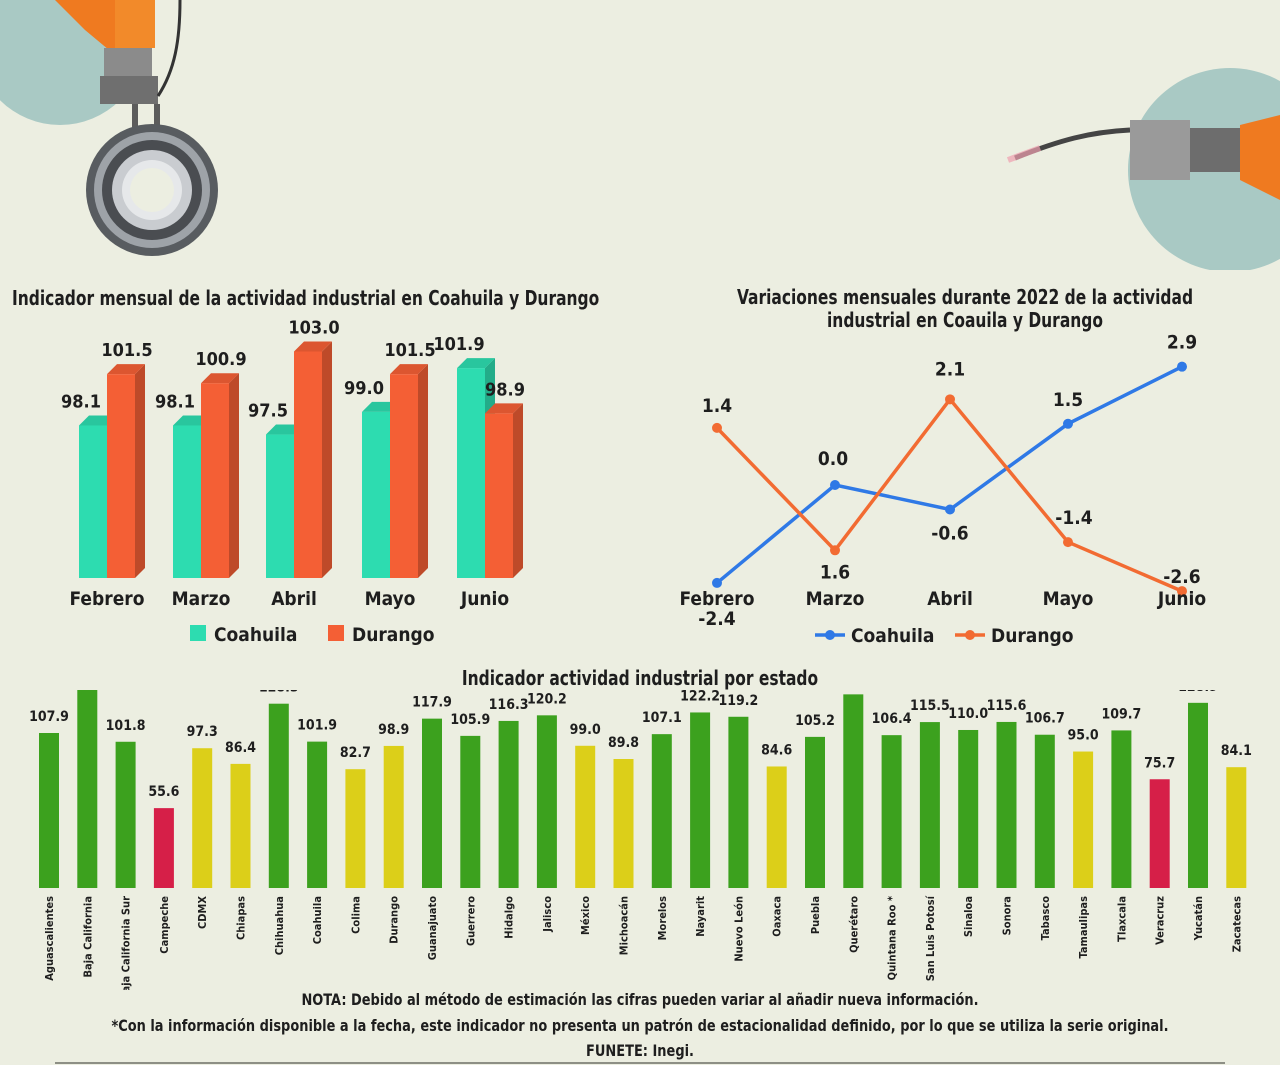 The width and height of the screenshot is (1280, 1065). I want to click on data-label: 98.1, so click(175, 401).